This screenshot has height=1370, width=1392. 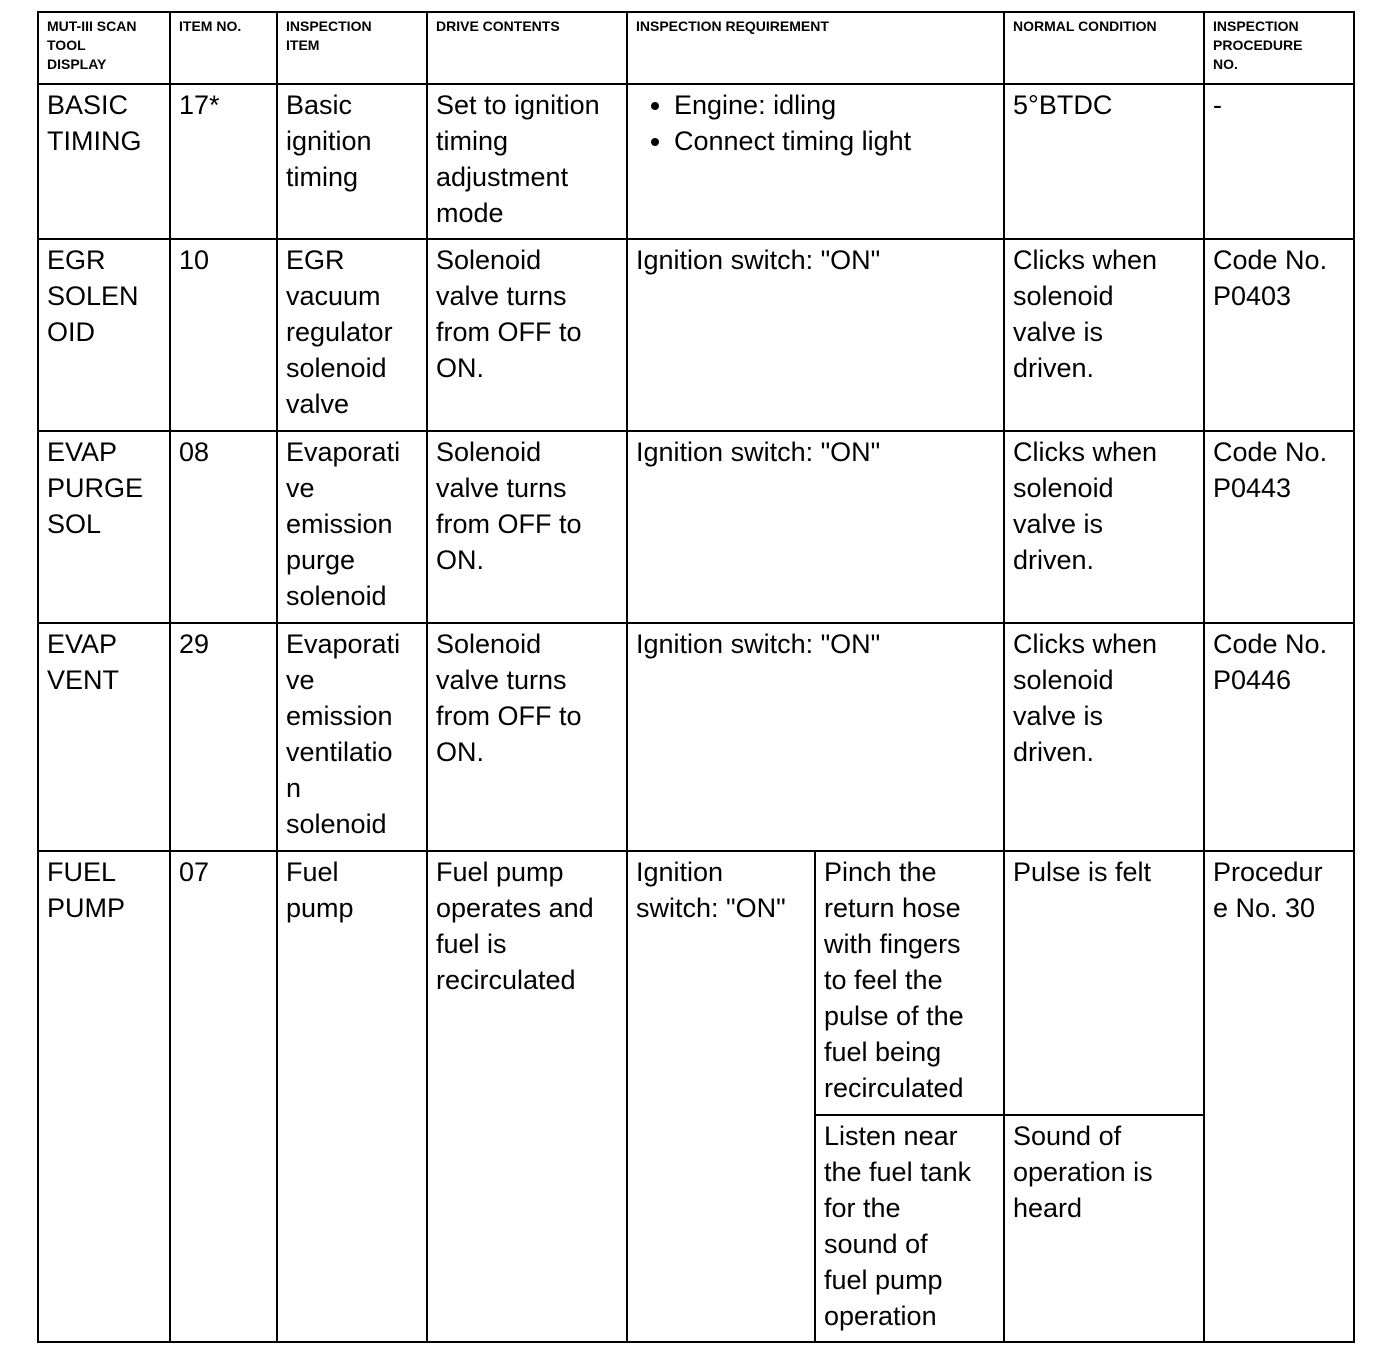 What do you see at coordinates (1279, 335) in the screenshot?
I see `cell-procedure: Code No. P0403` at bounding box center [1279, 335].